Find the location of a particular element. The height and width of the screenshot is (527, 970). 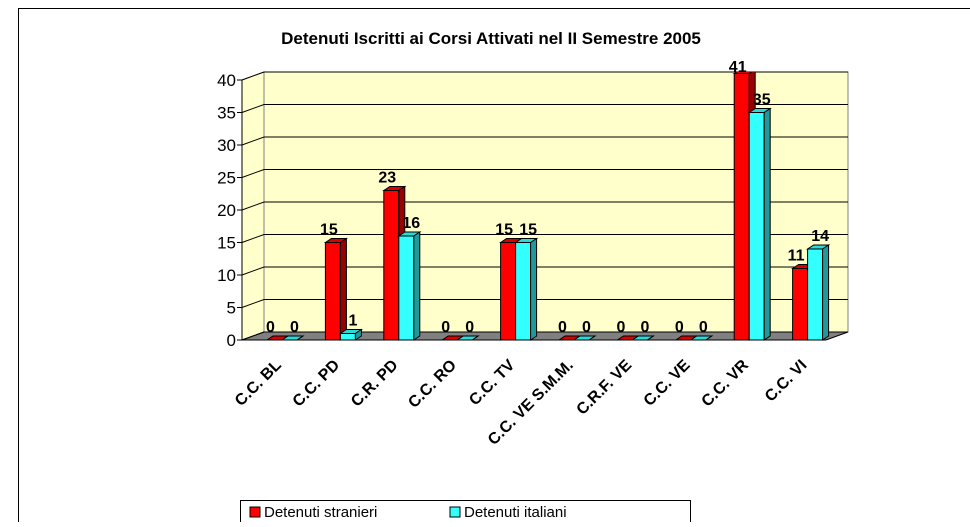

y-tick-label: 35 is located at coordinates (226, 113).